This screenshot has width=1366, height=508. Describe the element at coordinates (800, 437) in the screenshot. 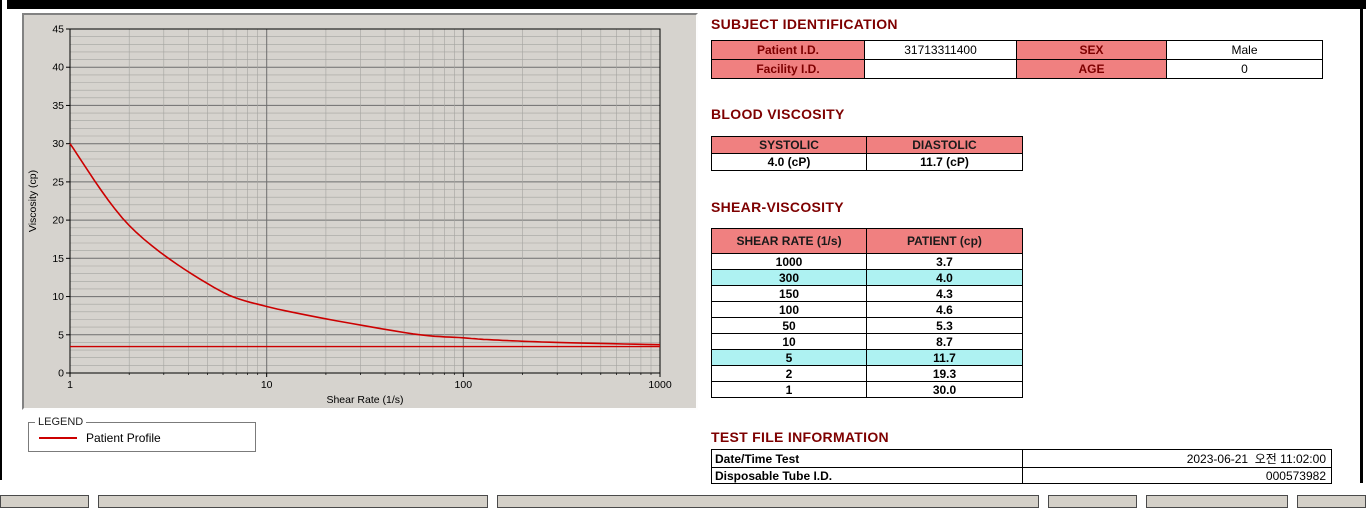

I see `test-file-information-title: TEST FILE INFORMATION` at that location.